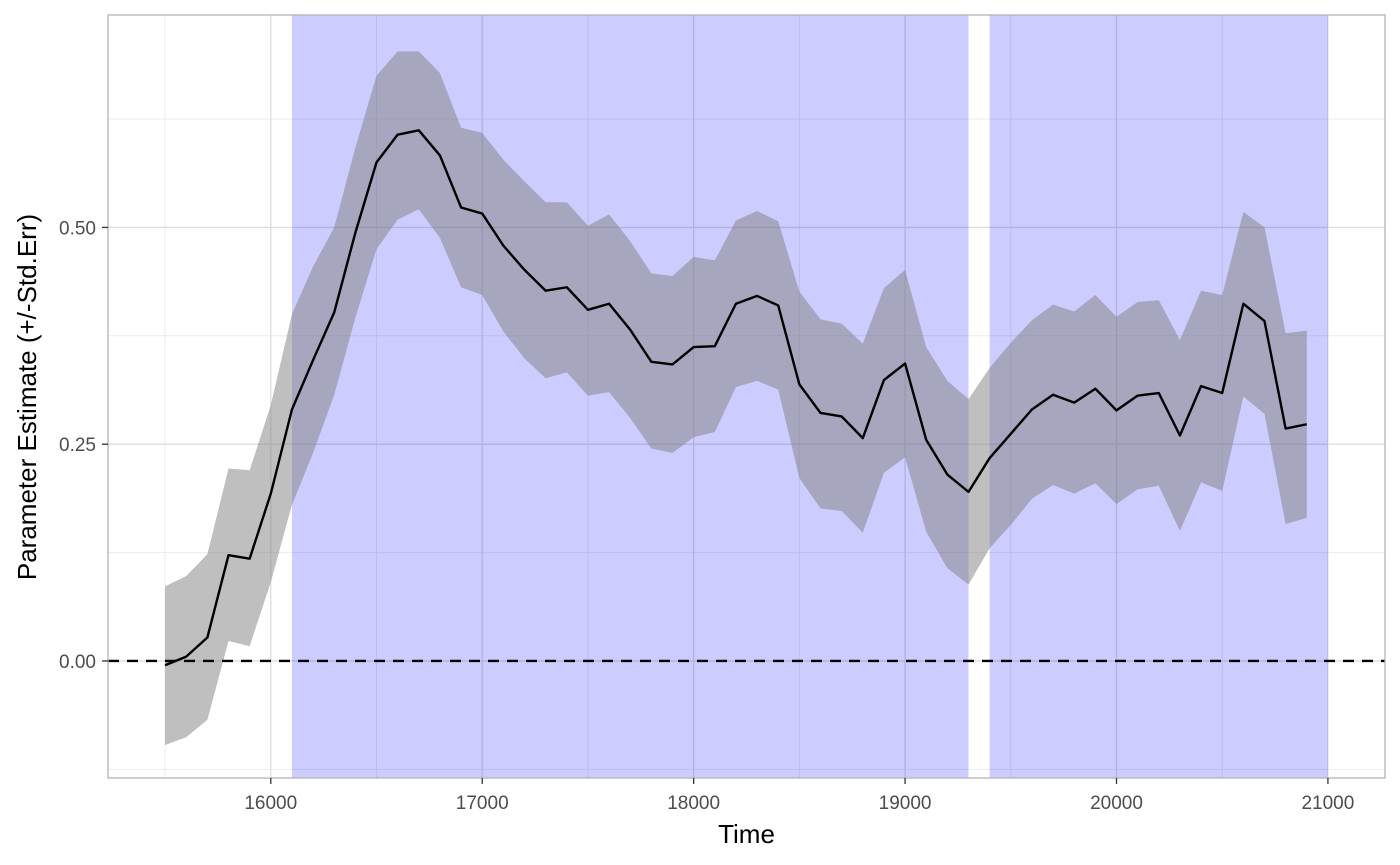  I want to click on y-axis-ticks: 0.00 0.25 0.50, so click(83, 445).